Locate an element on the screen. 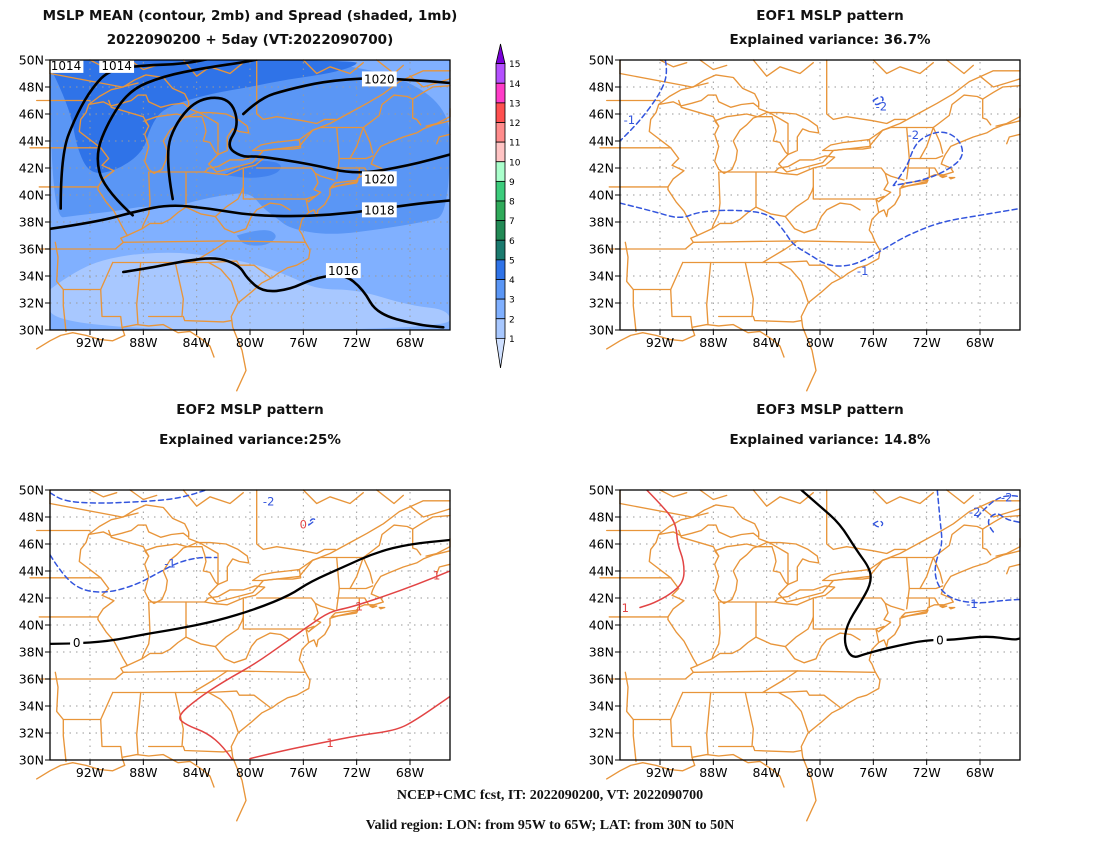 The width and height of the screenshot is (1100, 850). contour-label: 1014 is located at coordinates (66, 66).